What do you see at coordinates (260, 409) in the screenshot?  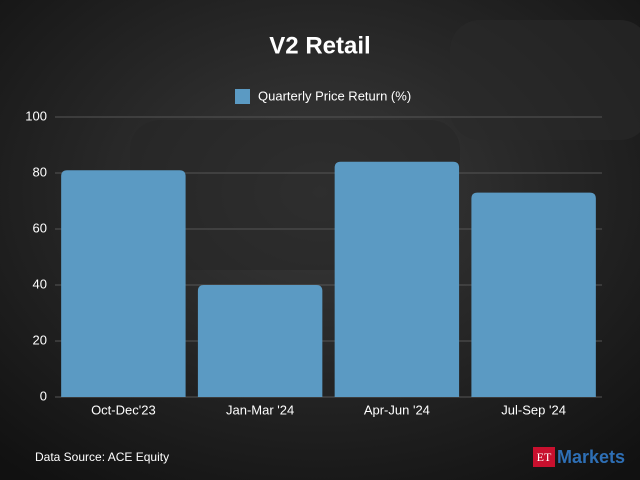 I see `x-tick-label: Jan-Mar '24` at bounding box center [260, 409].